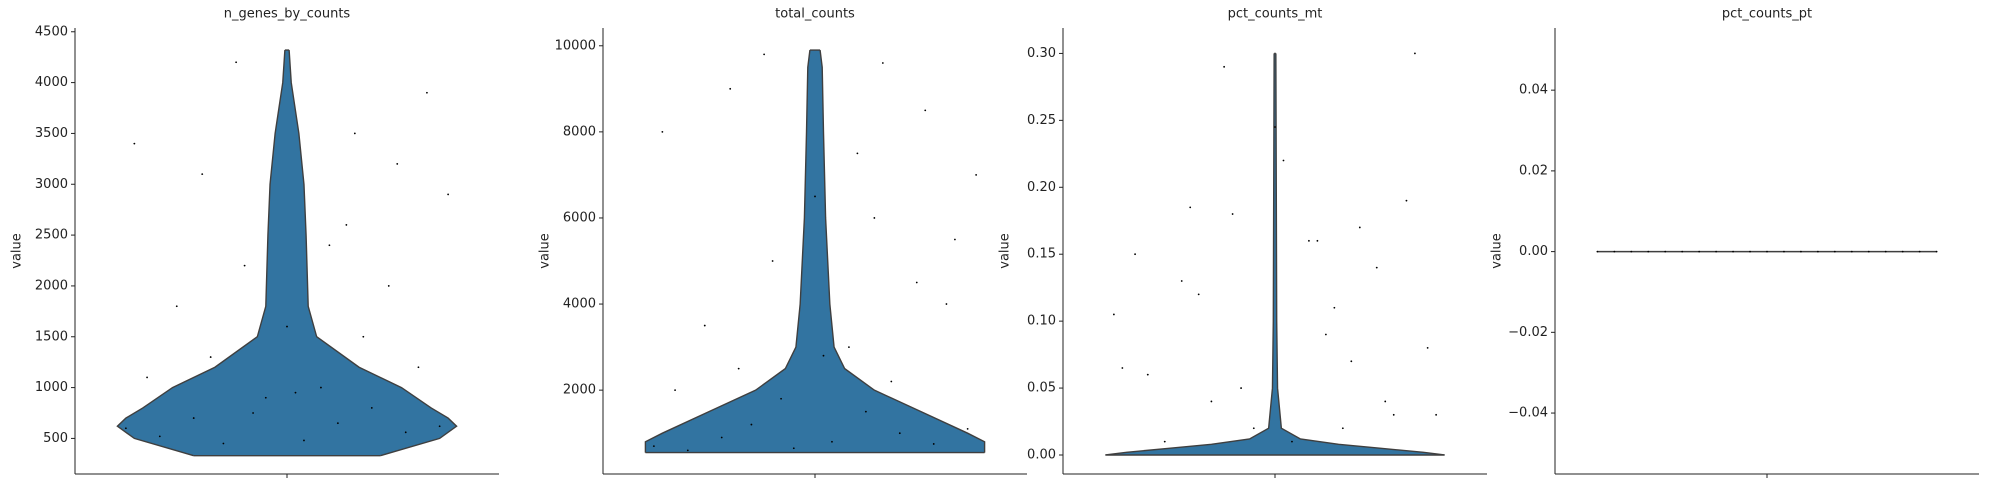 The image size is (1990, 490). I want to click on y-tick-label: 0.30, so click(1041, 53).